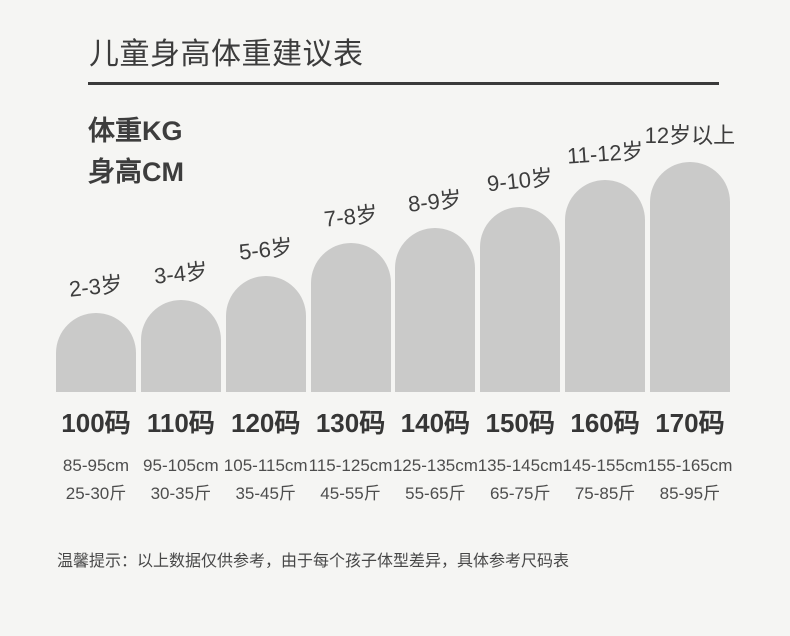 The width and height of the screenshot is (790, 636). Describe the element at coordinates (605, 423) in the screenshot. I see `size-code-label: 160码` at that location.